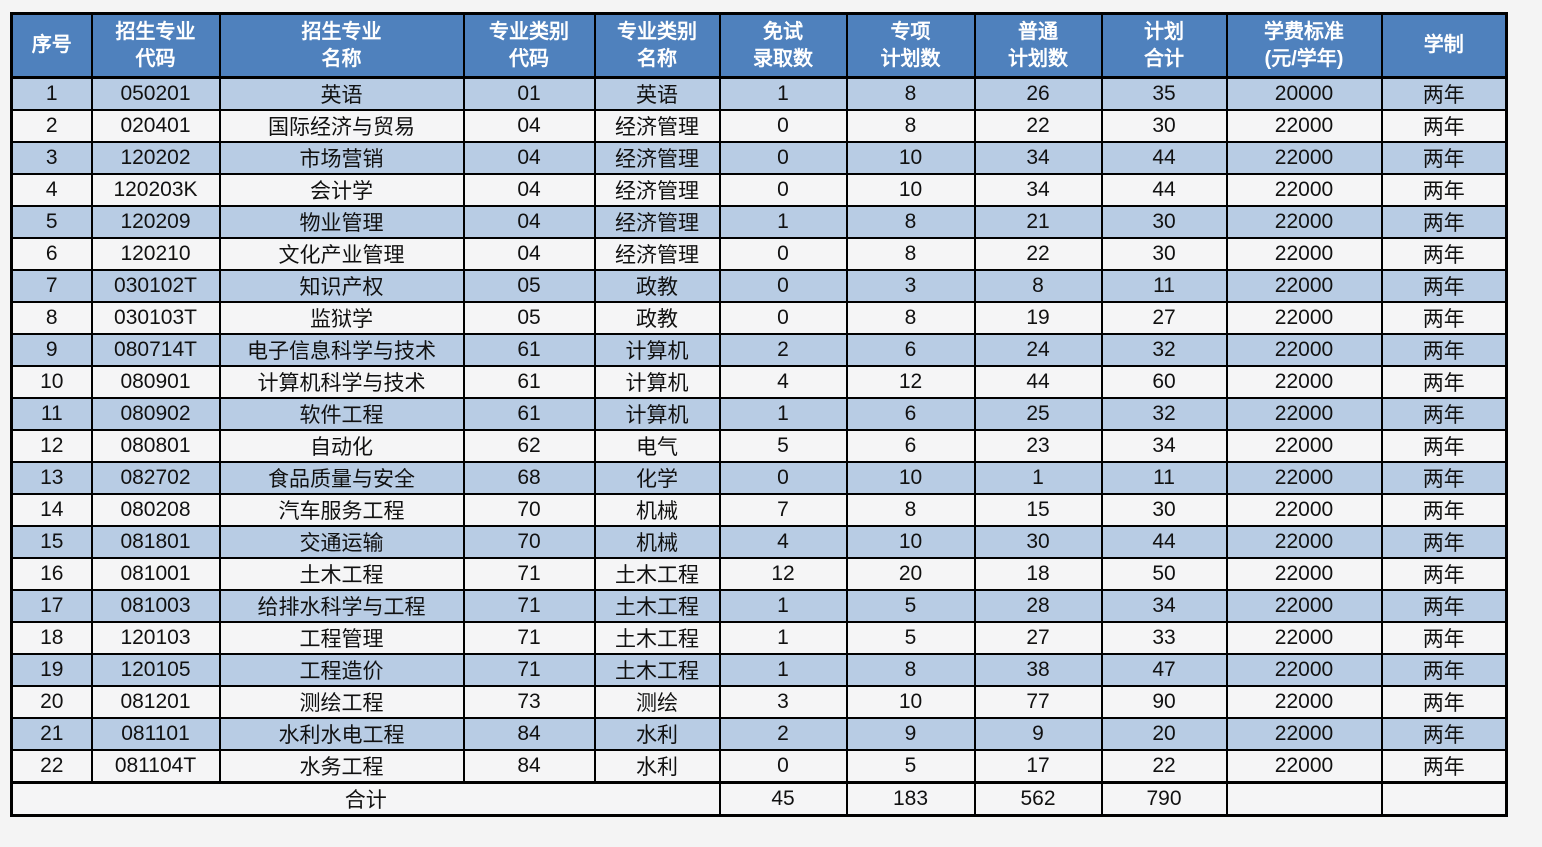 The height and width of the screenshot is (847, 1542). I want to click on cell-regular-count: 38, so click(1038, 670).